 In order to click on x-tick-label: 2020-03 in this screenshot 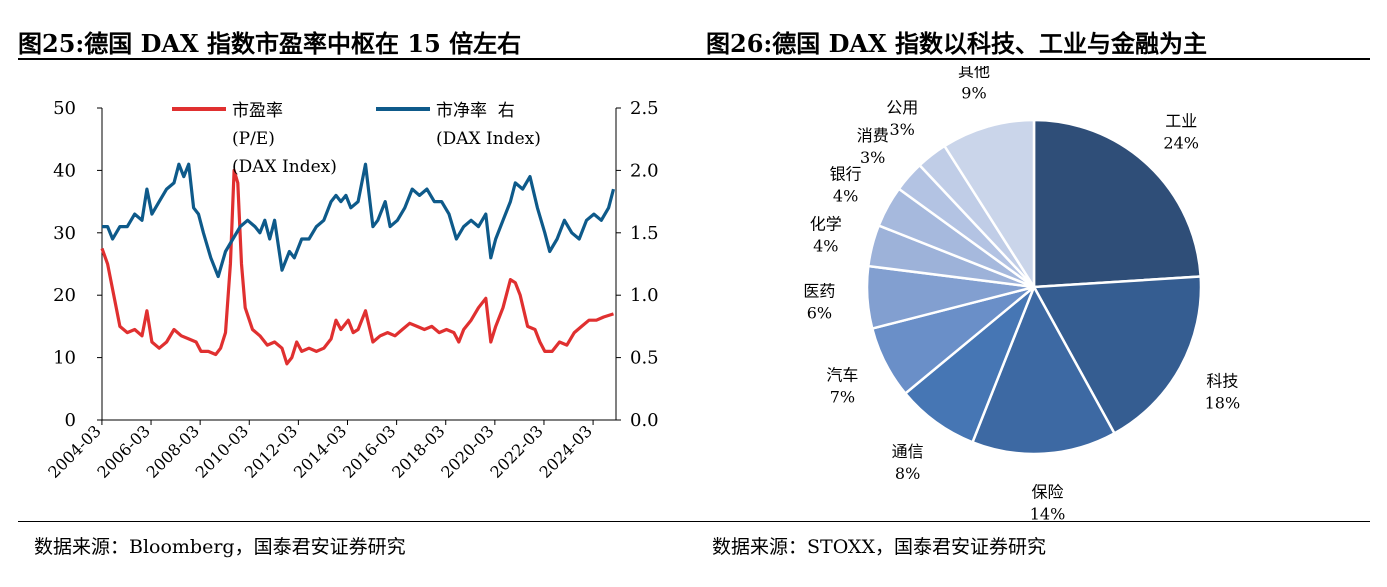, I will do `click(467, 451)`.